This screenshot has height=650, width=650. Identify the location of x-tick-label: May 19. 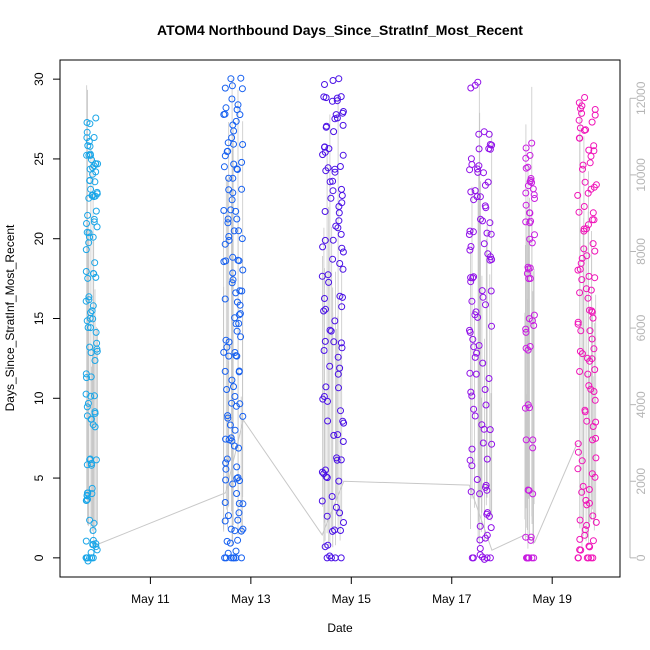
(553, 599).